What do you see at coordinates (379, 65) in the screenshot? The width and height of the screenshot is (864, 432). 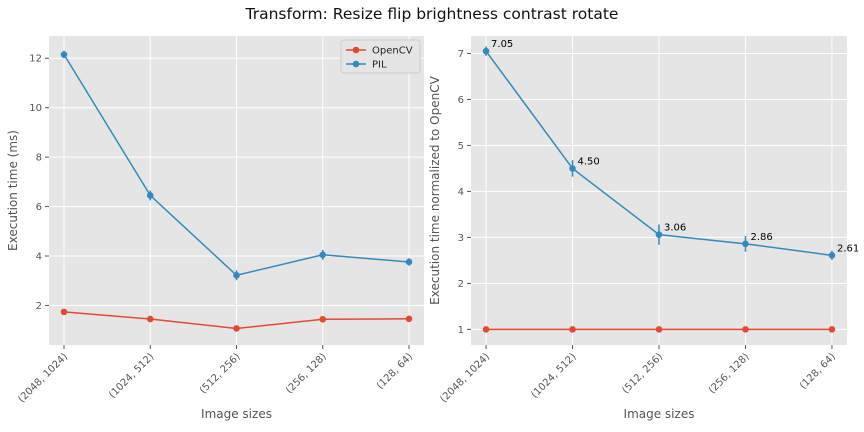 I see `legend-entry: PIL` at bounding box center [379, 65].